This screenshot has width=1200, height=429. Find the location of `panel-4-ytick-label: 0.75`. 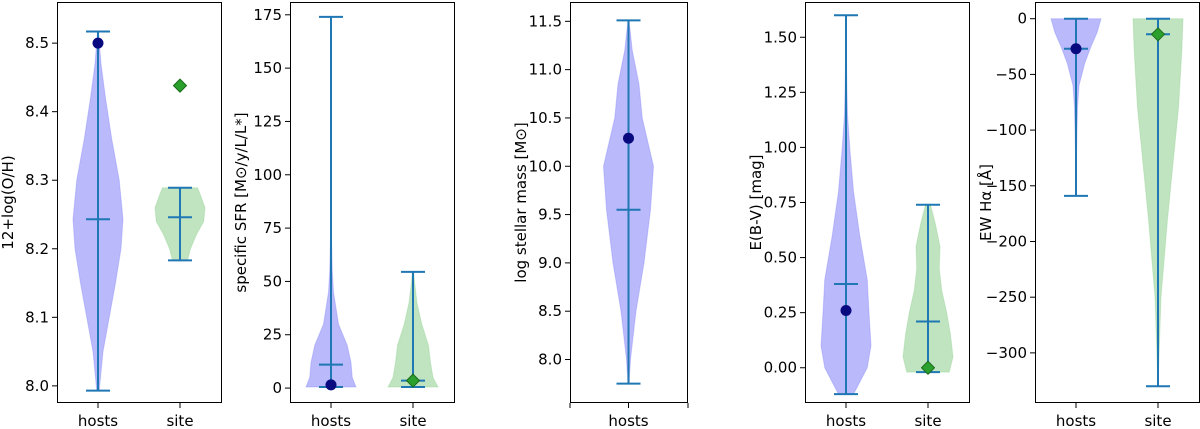

panel-4-ytick-label: 0.75 is located at coordinates (780, 203).